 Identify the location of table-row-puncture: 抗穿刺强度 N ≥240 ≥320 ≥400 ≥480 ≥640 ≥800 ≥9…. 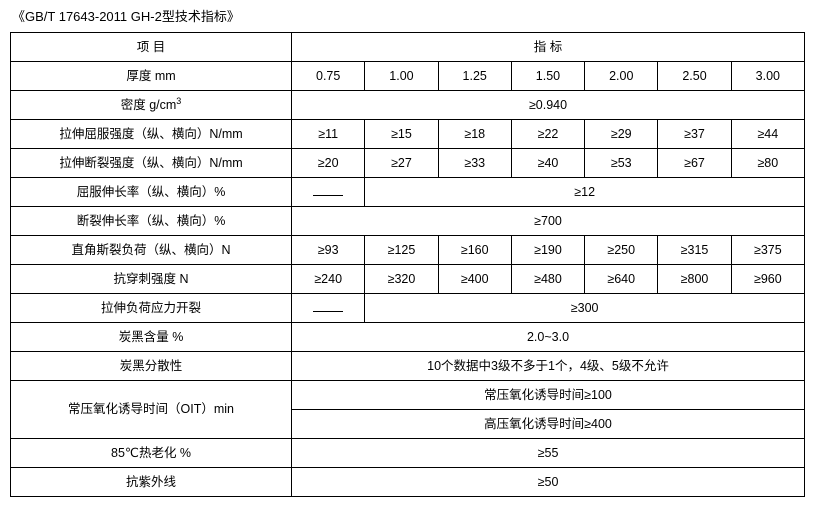
(407, 279).